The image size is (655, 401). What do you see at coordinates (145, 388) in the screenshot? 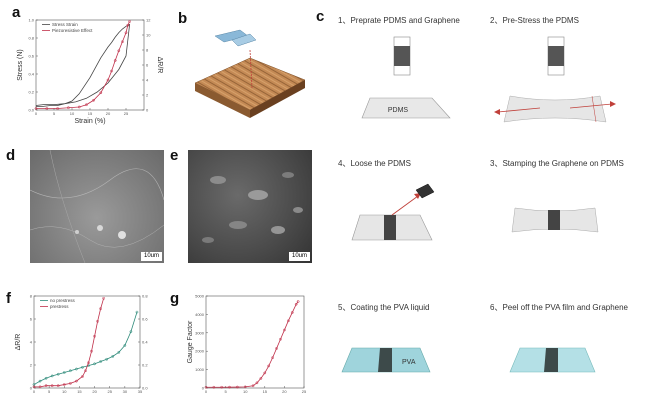
I see `y2-tick-label: 0.0` at bounding box center [145, 388].